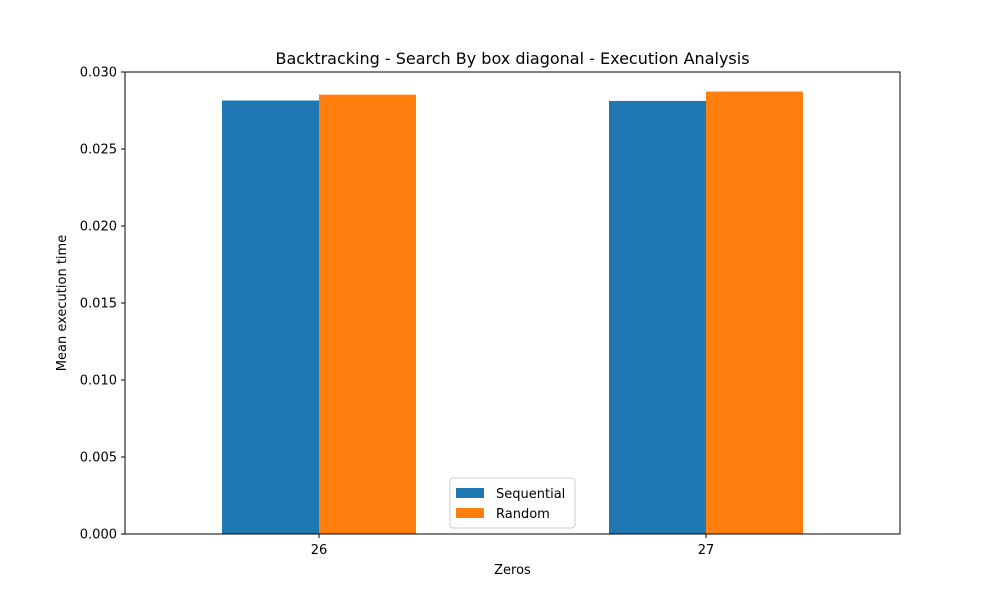 Image resolution: width=1000 pixels, height=605 pixels. Describe the element at coordinates (62, 303) in the screenshot. I see `y-axis-title: Mean execution time` at that location.